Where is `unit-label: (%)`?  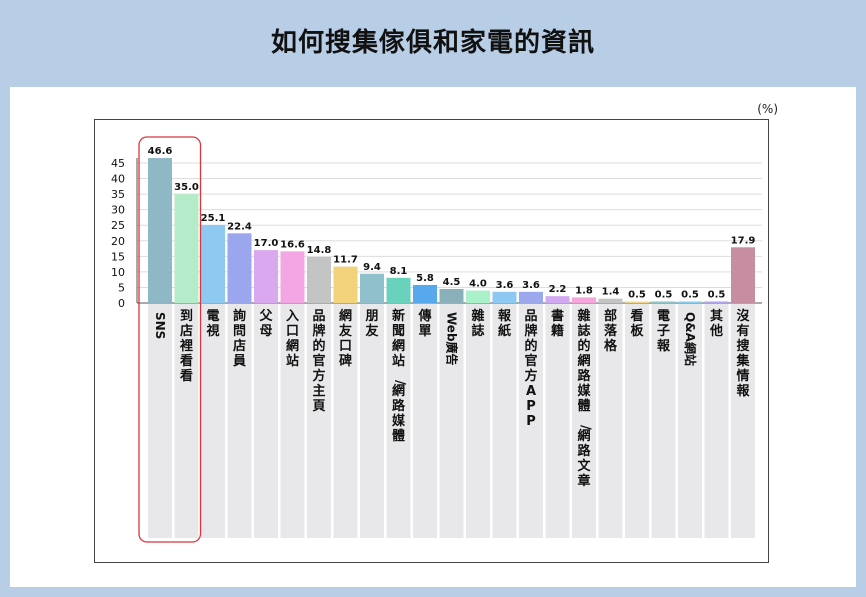
unit-label: (%) is located at coordinates (767, 109).